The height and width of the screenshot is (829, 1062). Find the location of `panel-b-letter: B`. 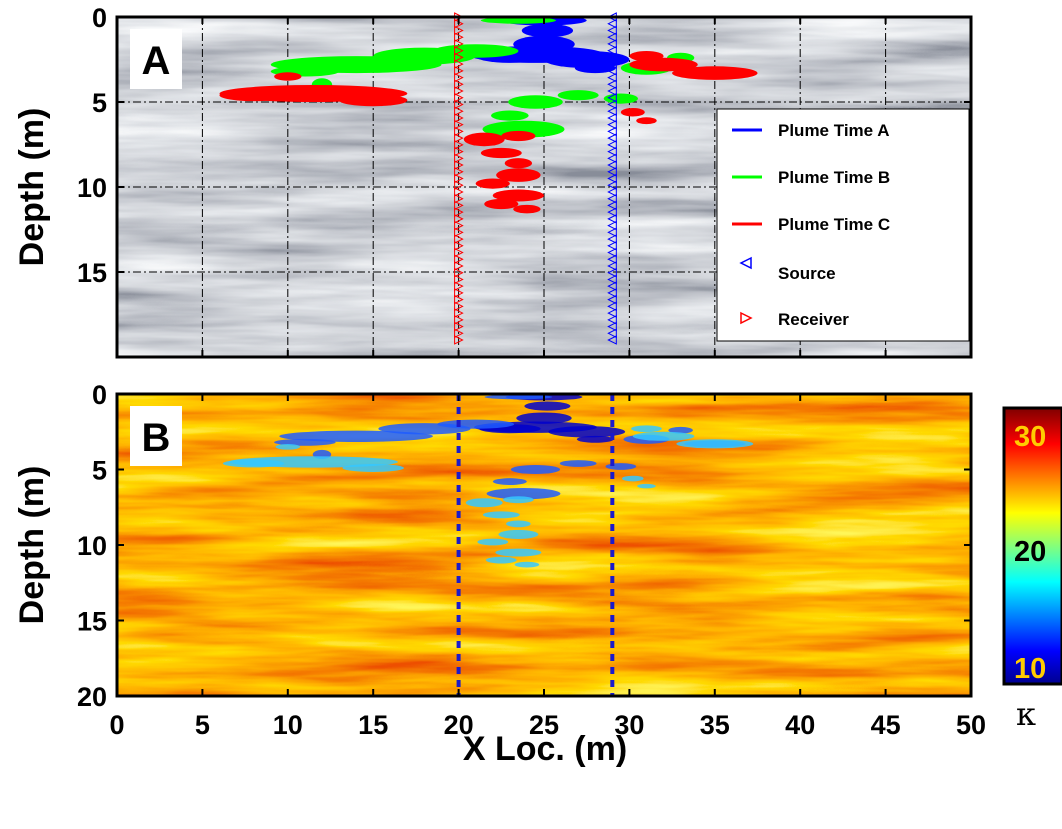

panel-b-letter: B is located at coordinates (156, 438).